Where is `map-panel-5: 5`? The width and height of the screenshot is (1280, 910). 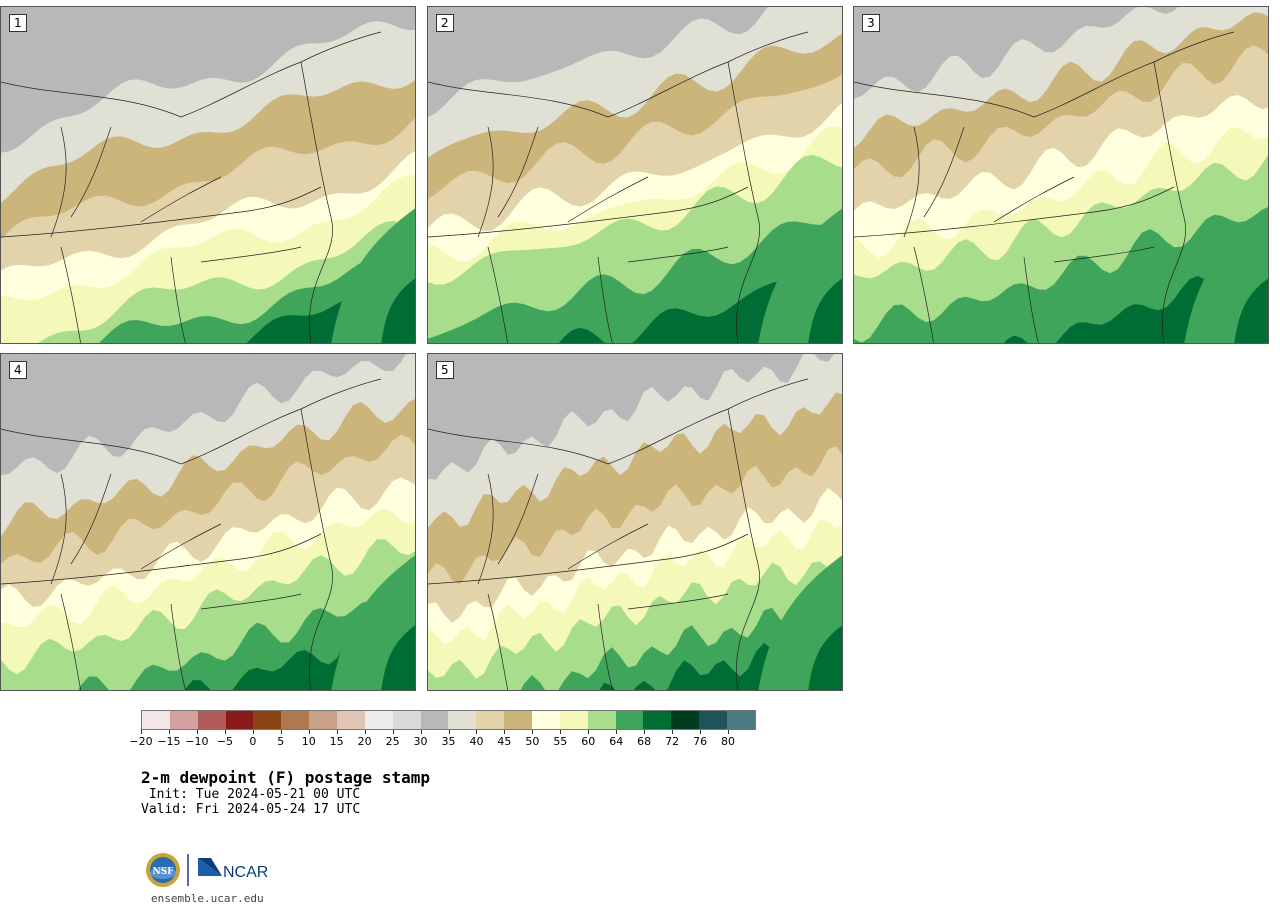 map-panel-5: 5 is located at coordinates (635, 522).